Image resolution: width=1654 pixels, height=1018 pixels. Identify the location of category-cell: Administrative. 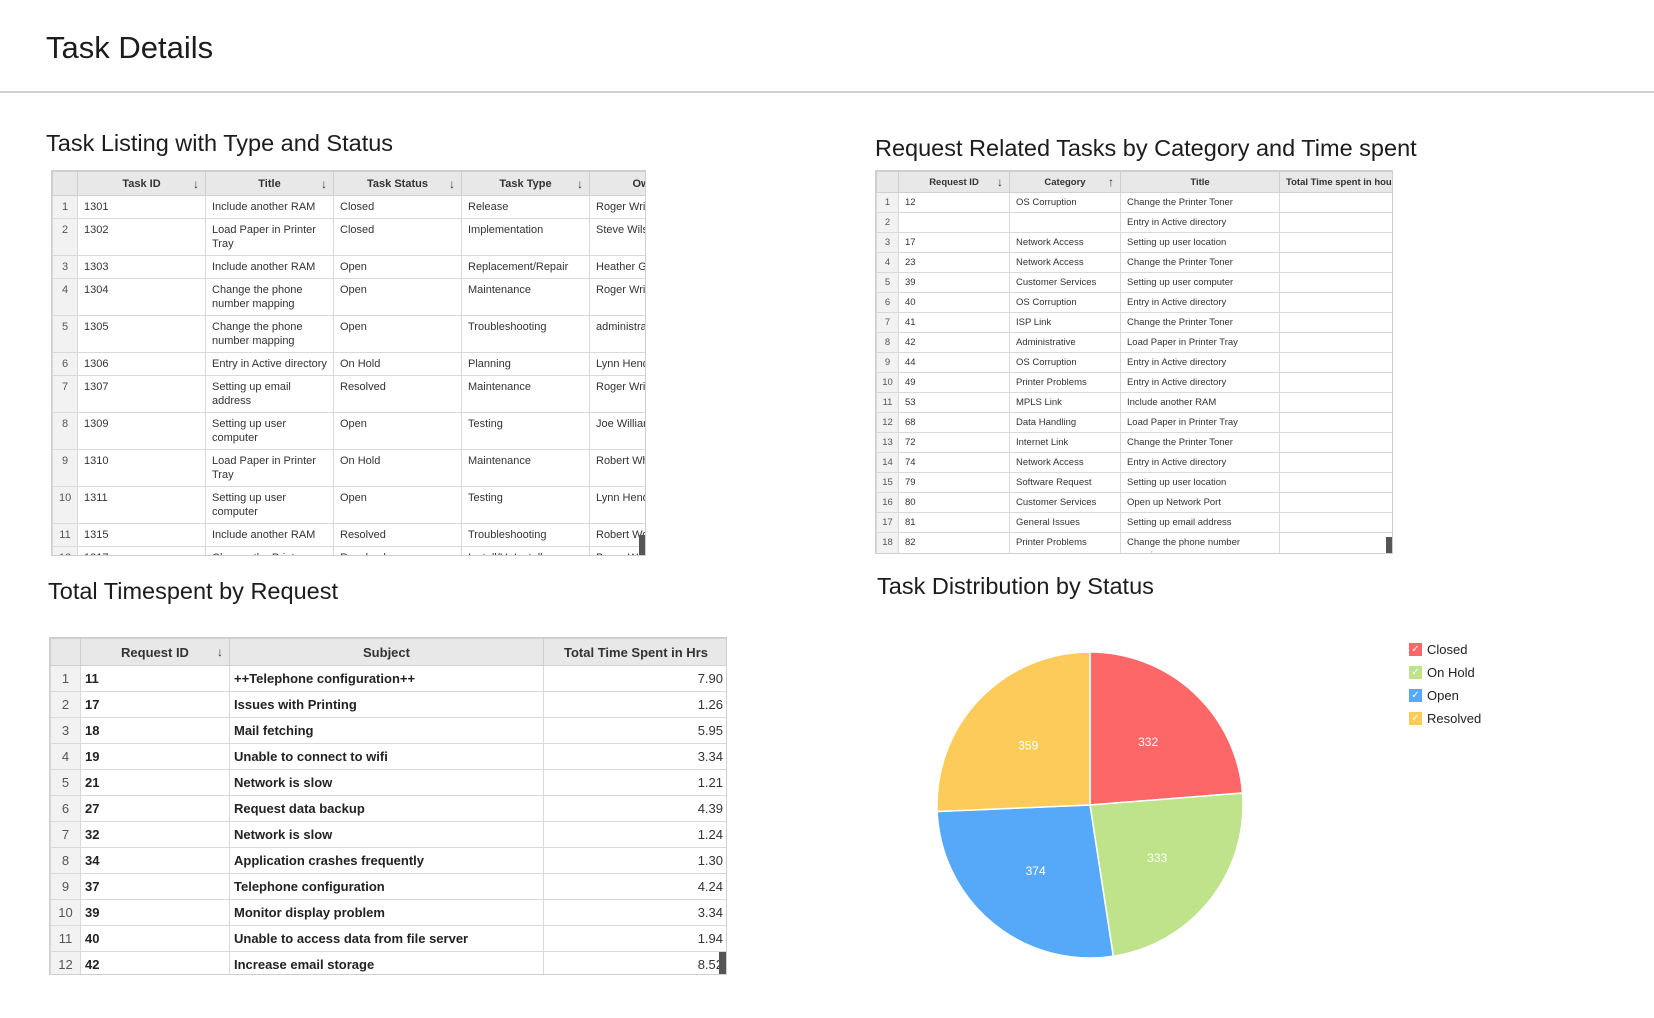
(1065, 342).